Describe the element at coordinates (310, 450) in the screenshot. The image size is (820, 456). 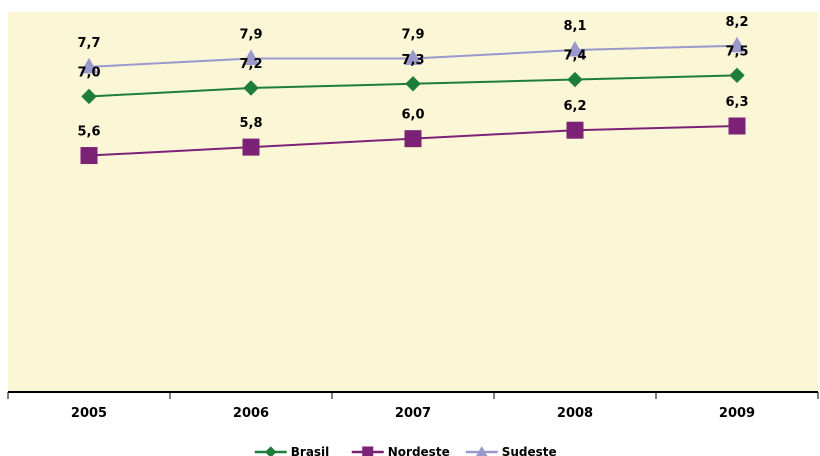
I see `legend-label: Brasil` at that location.